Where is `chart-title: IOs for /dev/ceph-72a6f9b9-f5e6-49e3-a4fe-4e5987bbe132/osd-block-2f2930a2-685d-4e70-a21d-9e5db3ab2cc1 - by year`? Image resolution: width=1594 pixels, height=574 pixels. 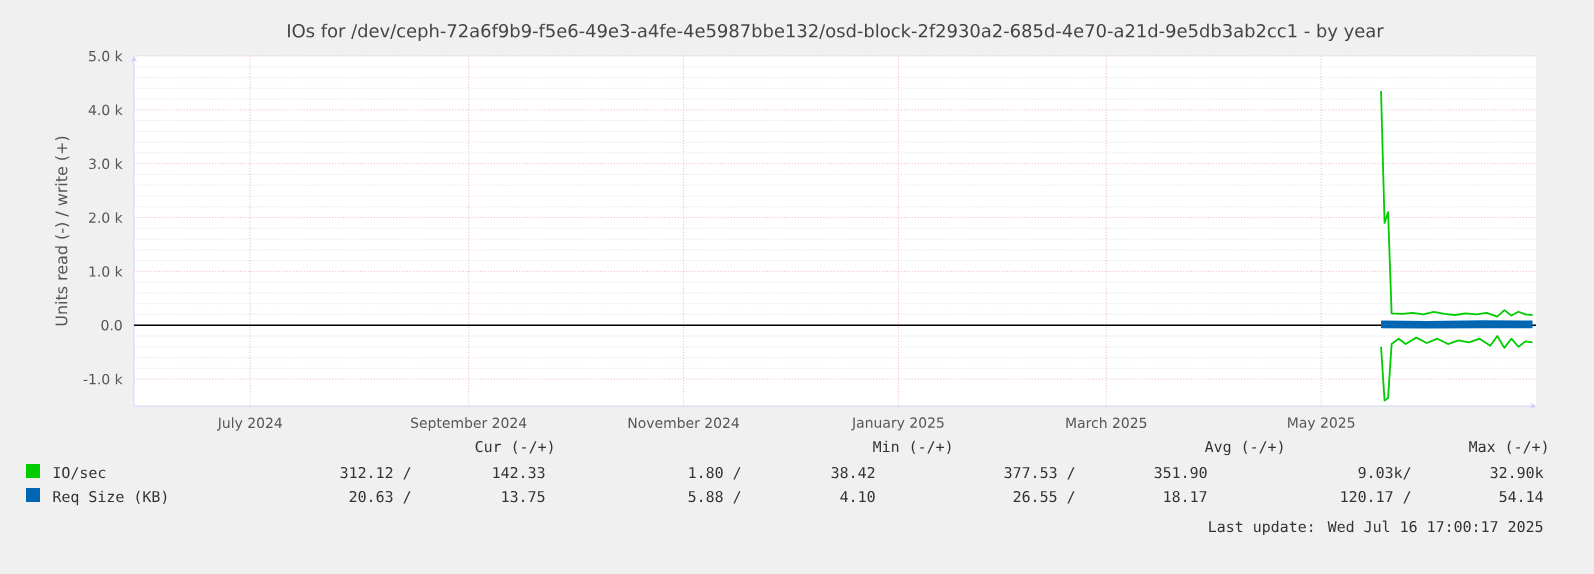 chart-title: IOs for /dev/ceph-72a6f9b9-f5e6-49e3-a4fe-4e5987bbe132/osd-block-2f2930a2-685d-4e70-a21d-9e5db3ab2cc1 - by year is located at coordinates (836, 32).